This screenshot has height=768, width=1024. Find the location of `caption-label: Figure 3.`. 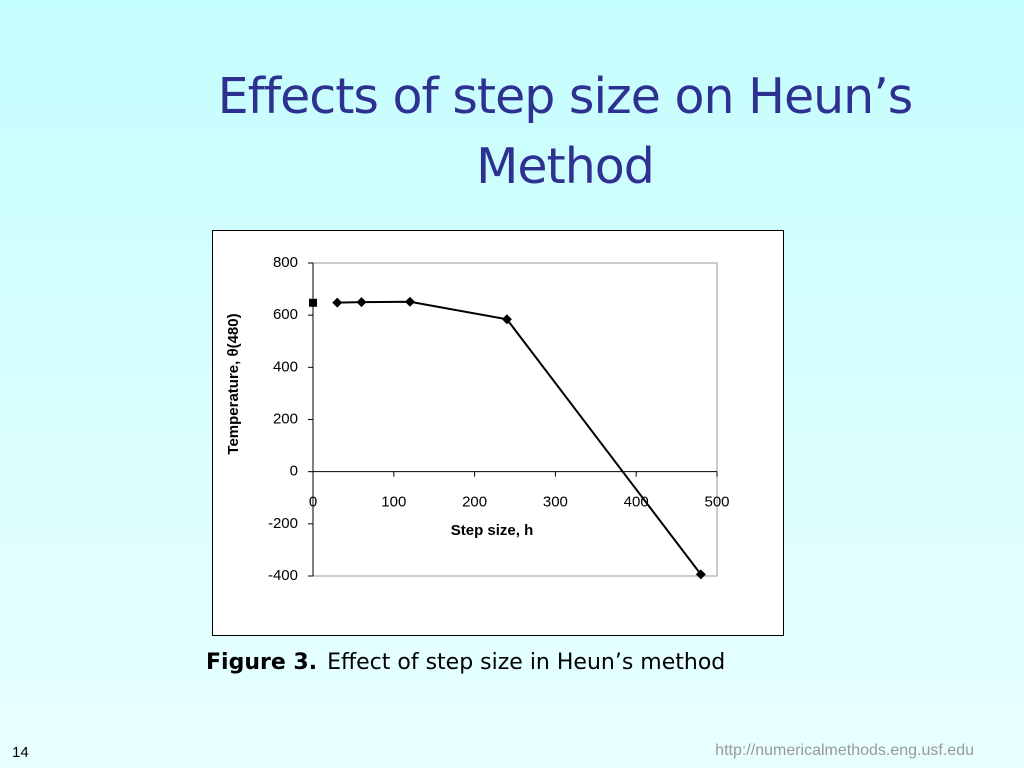

caption-label: Figure 3. is located at coordinates (262, 662).